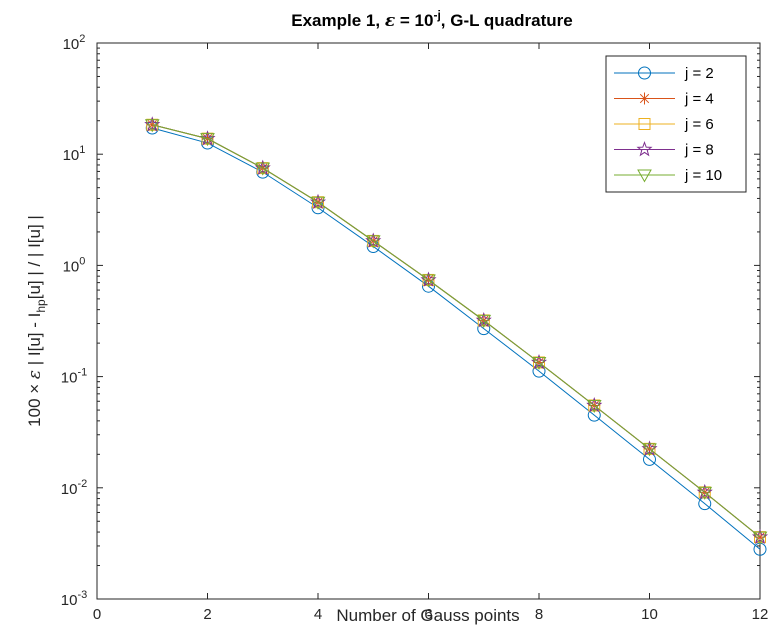 The image size is (770, 625). I want to click on x-tick-label: 12, so click(760, 614).